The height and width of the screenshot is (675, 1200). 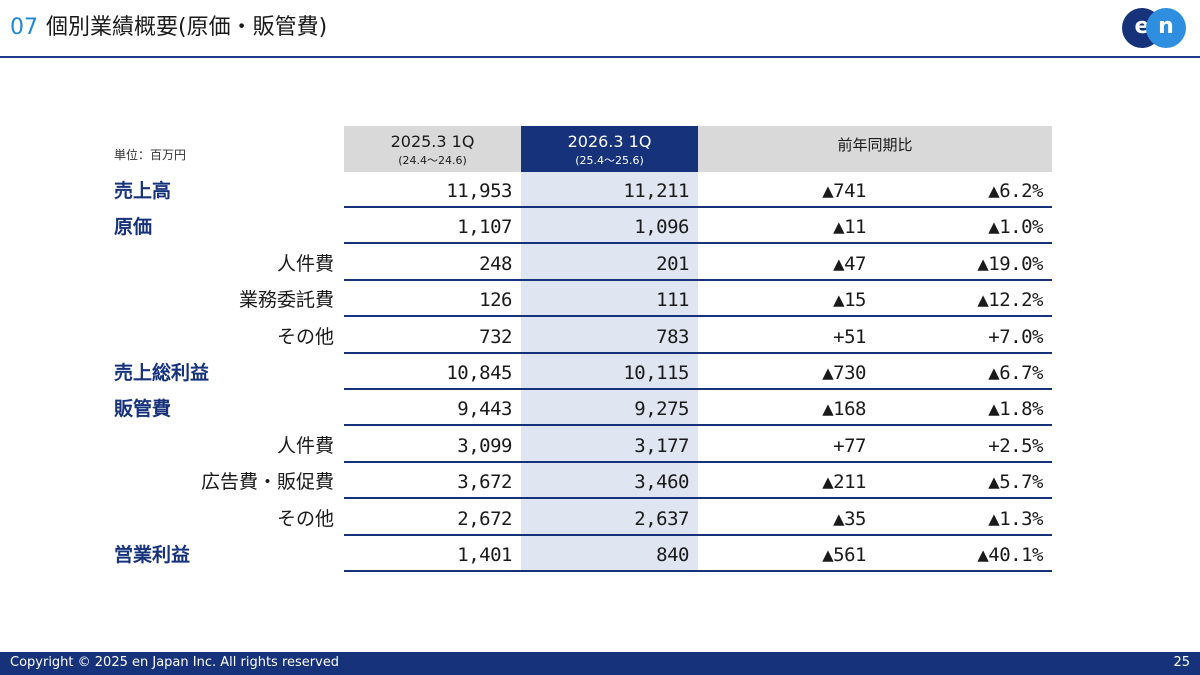 What do you see at coordinates (484, 482) in the screenshot?
I see `row-value: 3,672` at bounding box center [484, 482].